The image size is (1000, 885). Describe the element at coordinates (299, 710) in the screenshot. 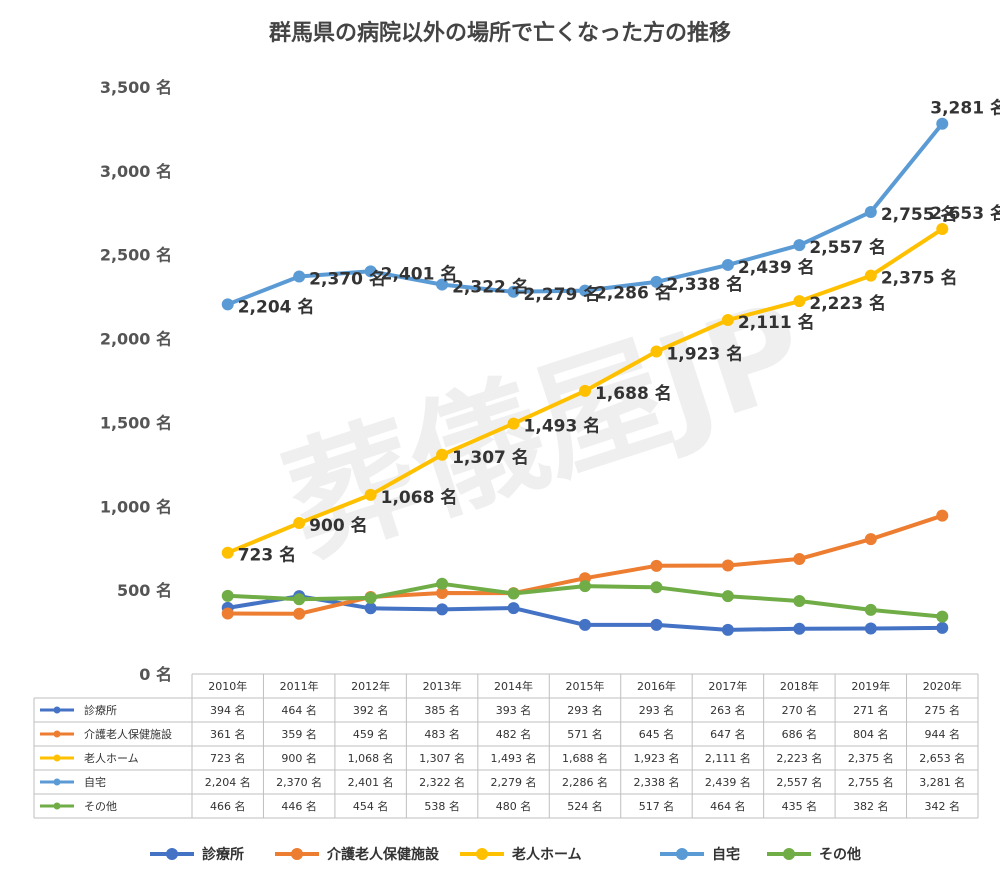

I see `table-cell: 464 名` at that location.